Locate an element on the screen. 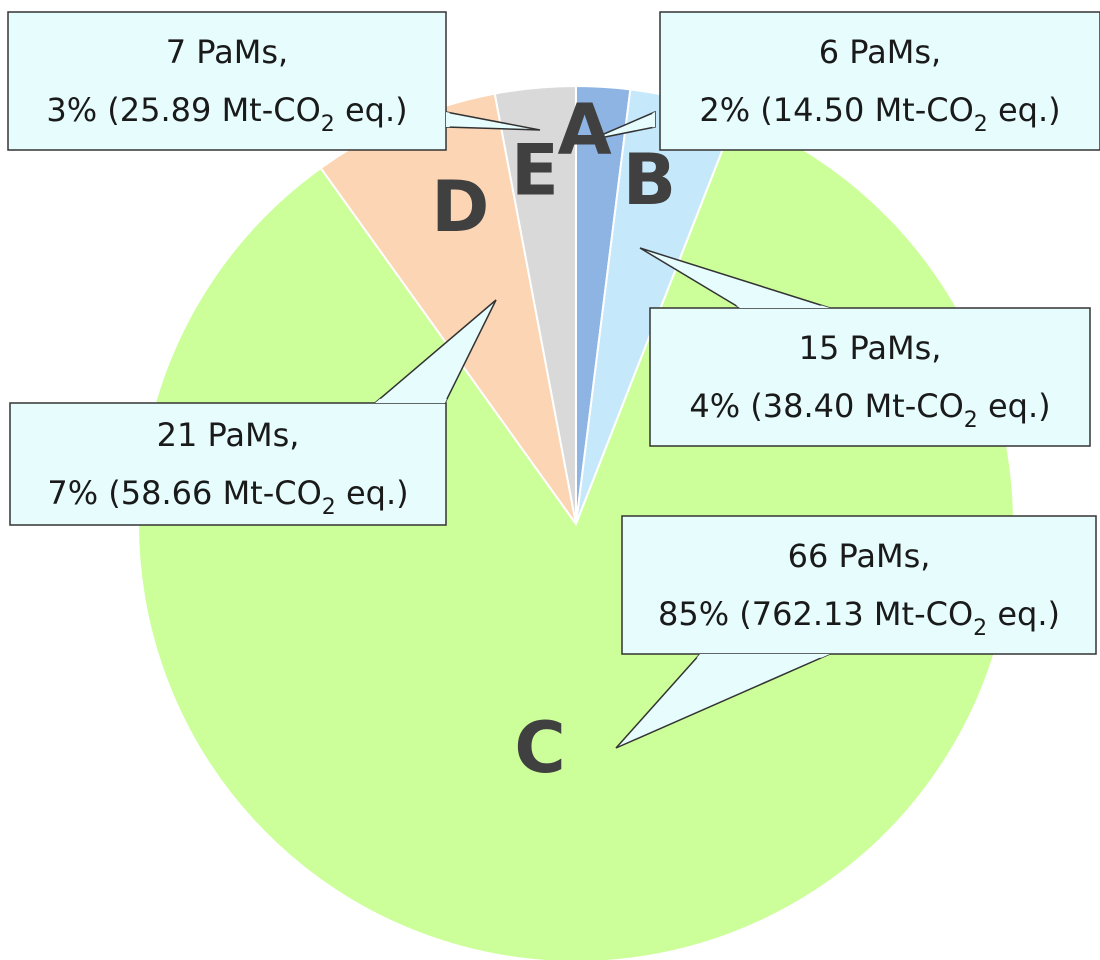 The height and width of the screenshot is (960, 1100). category-label-d: D is located at coordinates (460, 207).